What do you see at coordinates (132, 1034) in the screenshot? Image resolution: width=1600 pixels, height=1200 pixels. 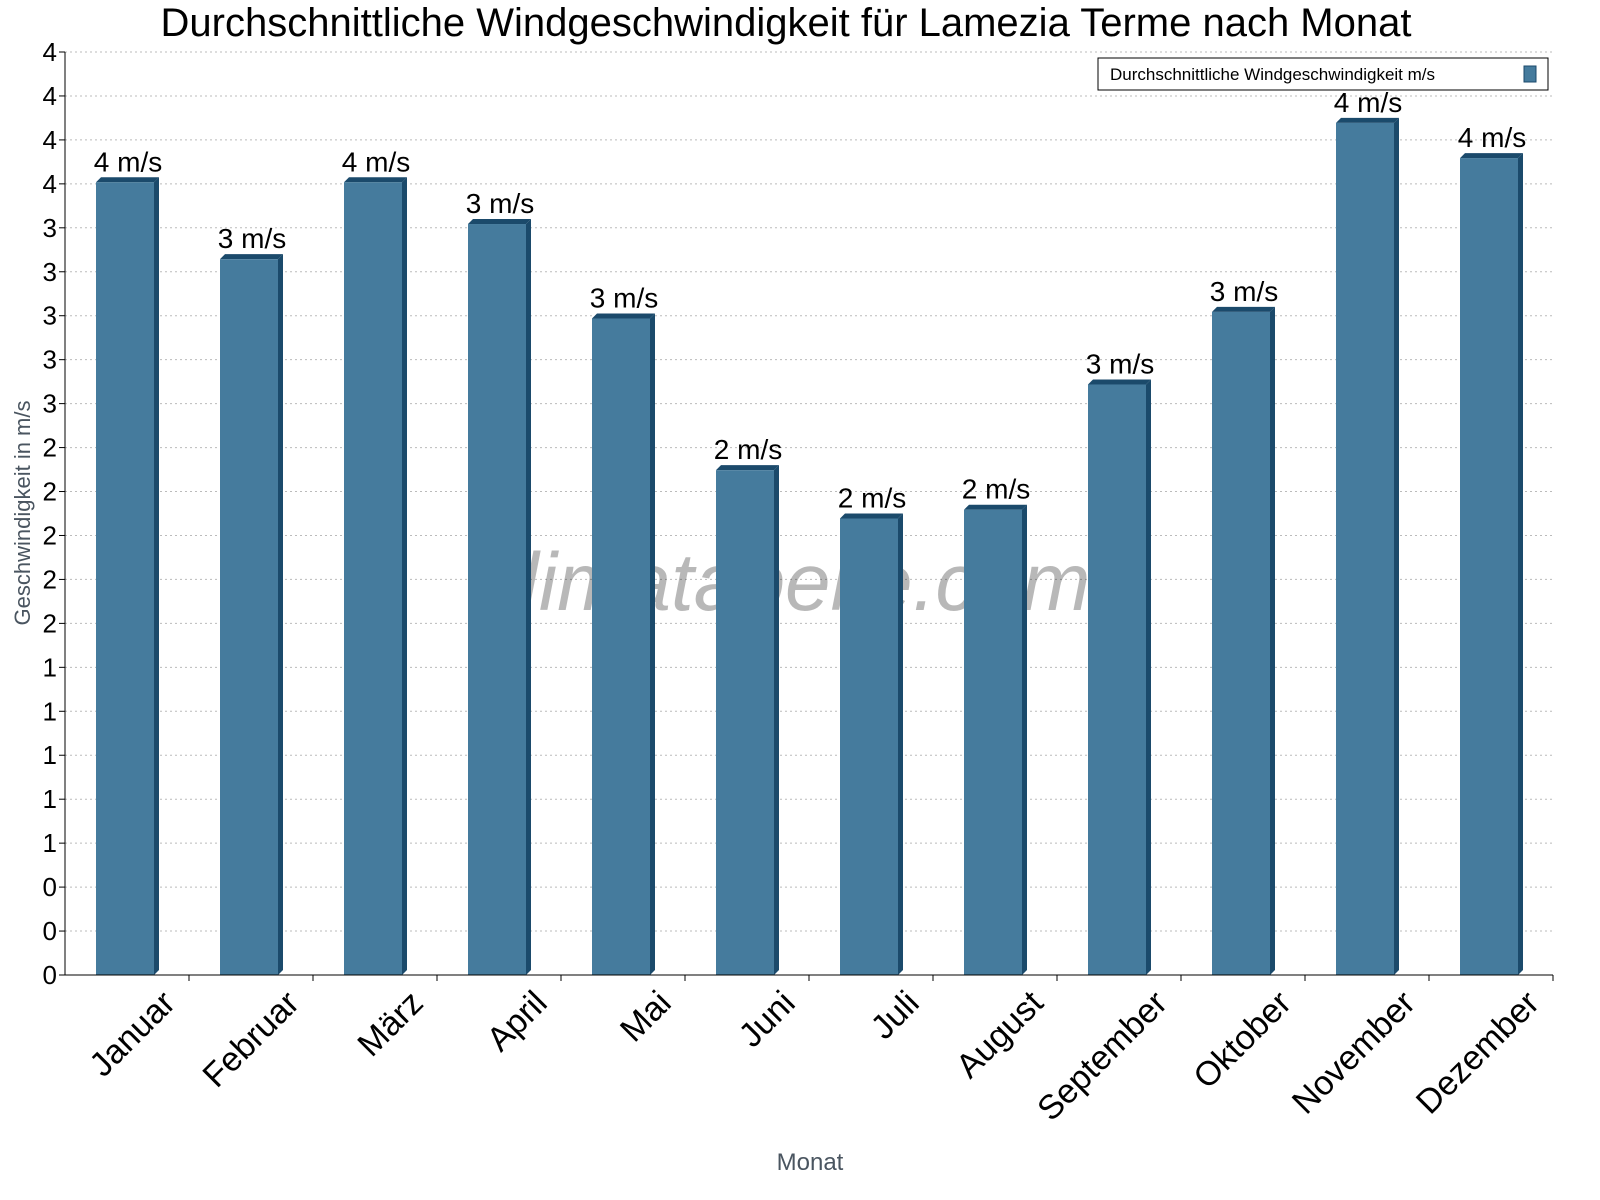 I see `x-tick-label: Januar` at bounding box center [132, 1034].